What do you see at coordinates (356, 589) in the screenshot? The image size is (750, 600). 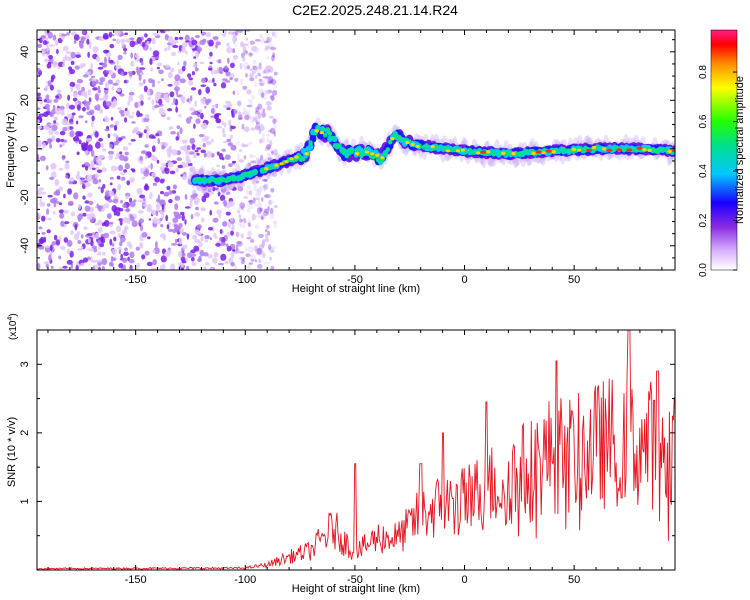 I see `snr-xlabel: Height of straight line (km)` at bounding box center [356, 589].